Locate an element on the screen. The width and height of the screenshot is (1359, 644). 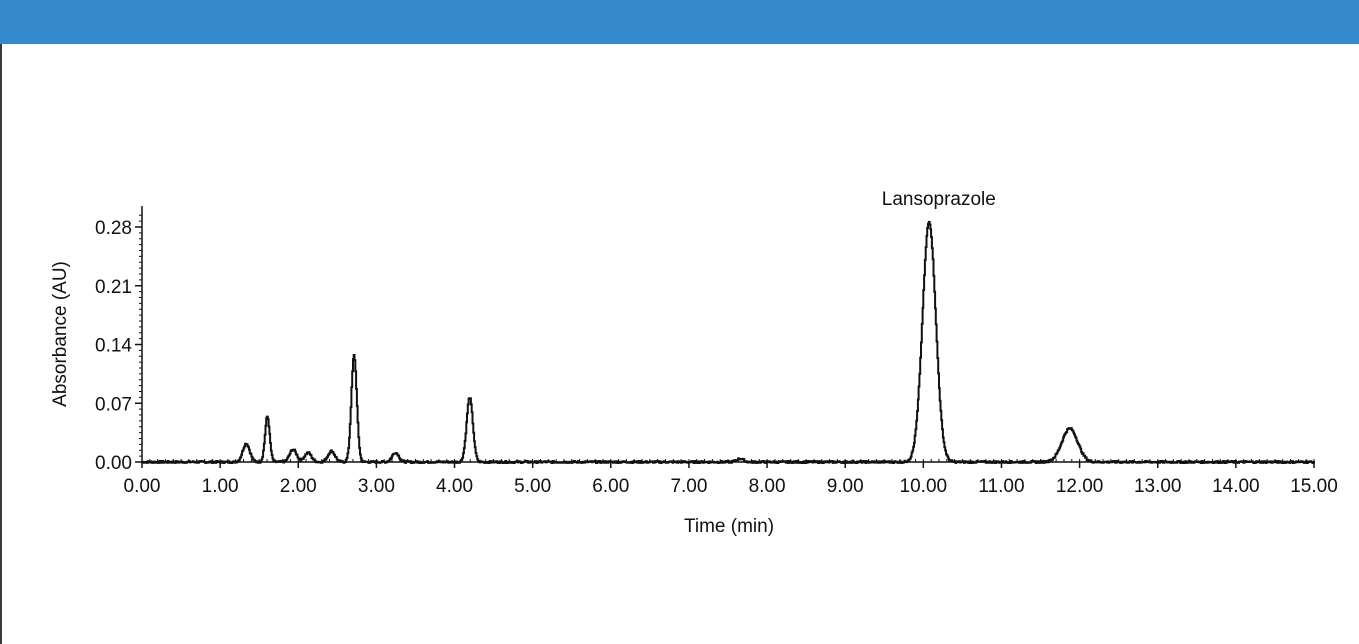
x-tick-label: 13.00 is located at coordinates (1158, 486).